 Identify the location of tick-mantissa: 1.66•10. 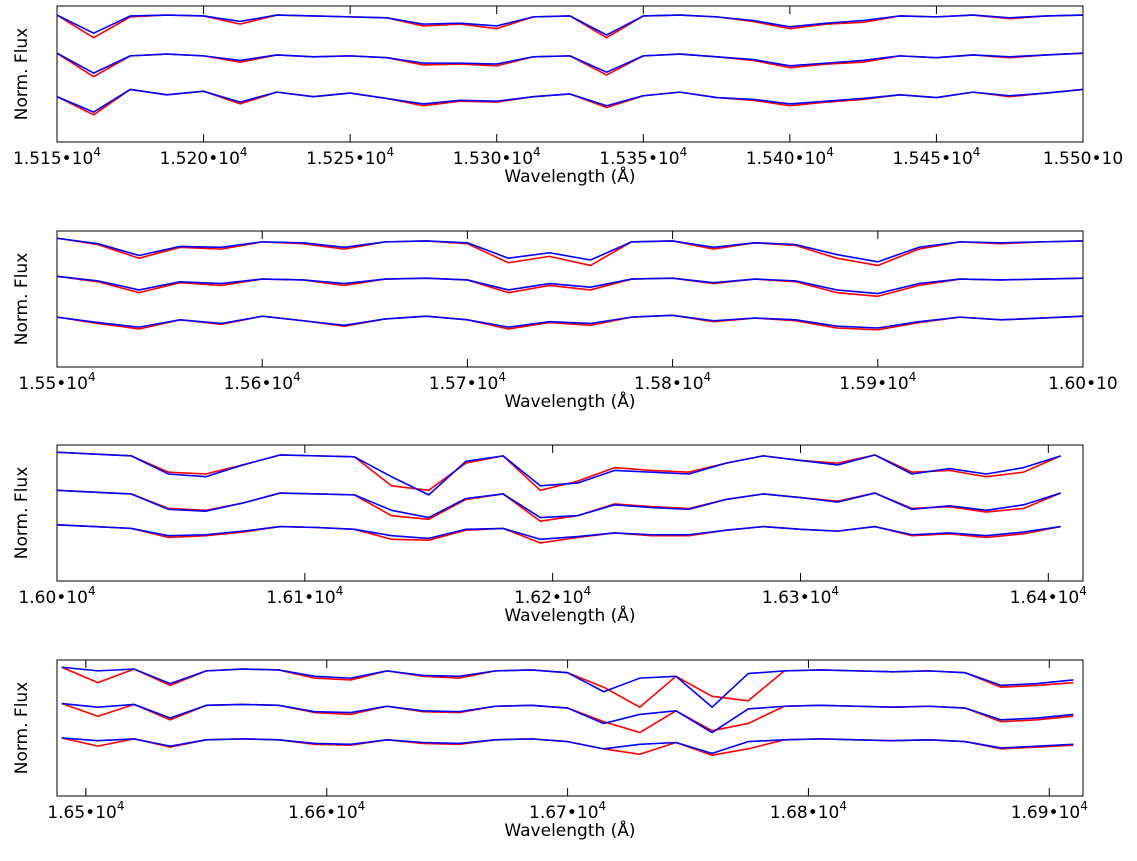
(323, 813).